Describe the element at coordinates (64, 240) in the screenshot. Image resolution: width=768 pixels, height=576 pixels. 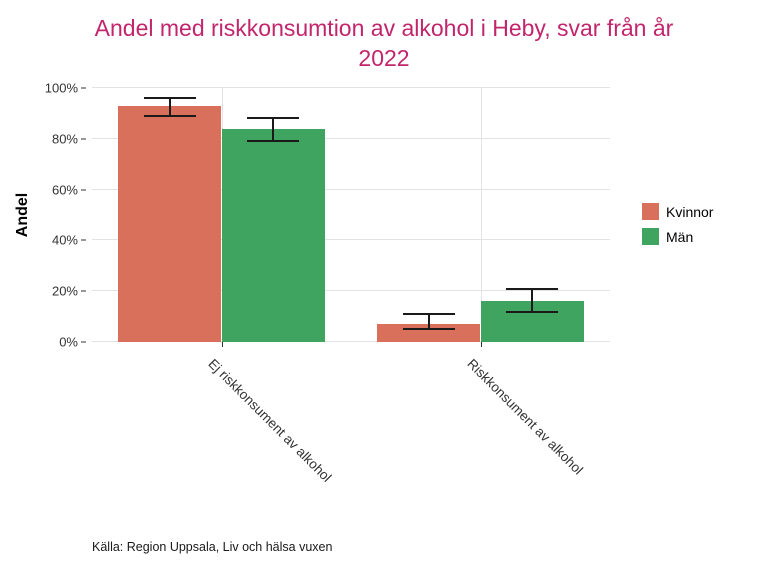
I see `y-tick-label: 40%` at that location.